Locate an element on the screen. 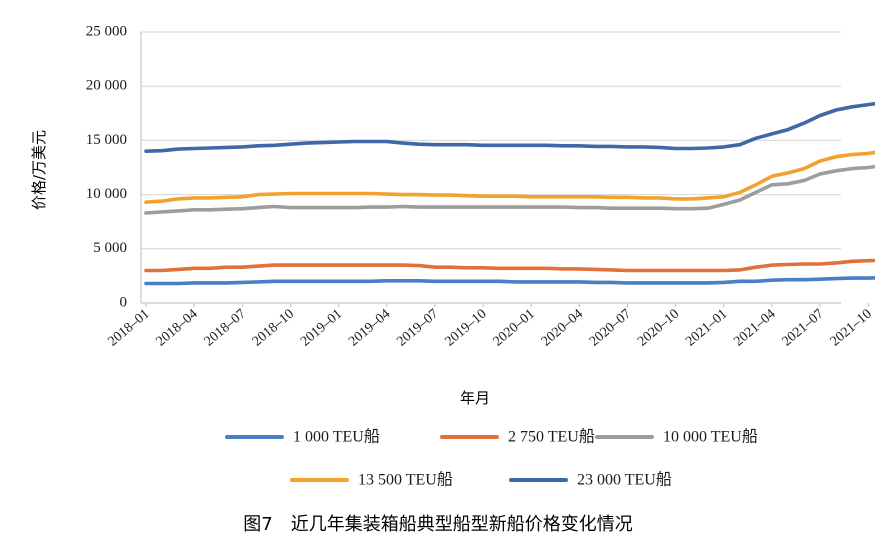  x-tick-label: 2018–10 is located at coordinates (273, 328).